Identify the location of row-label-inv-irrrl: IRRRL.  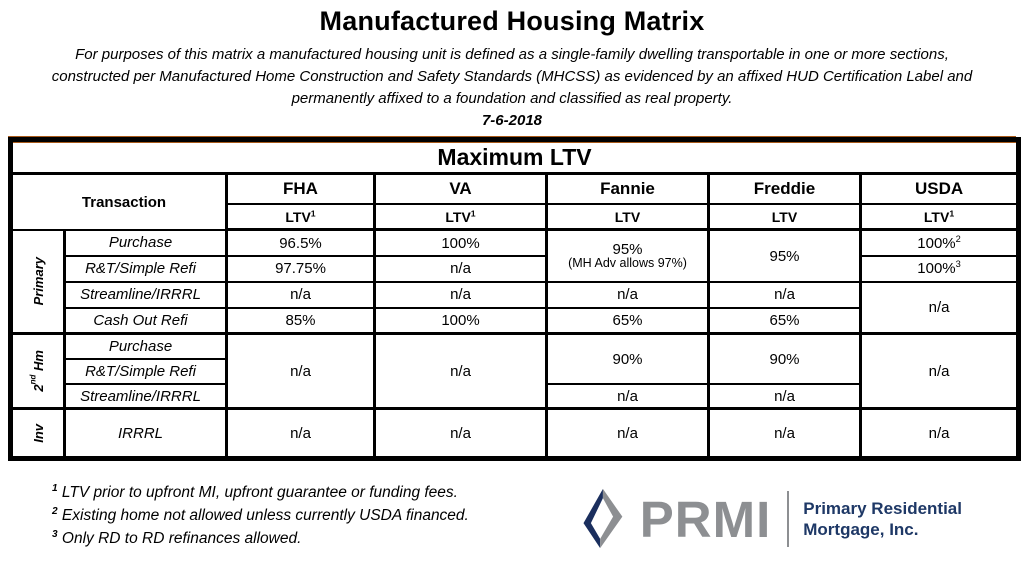
(145, 433).